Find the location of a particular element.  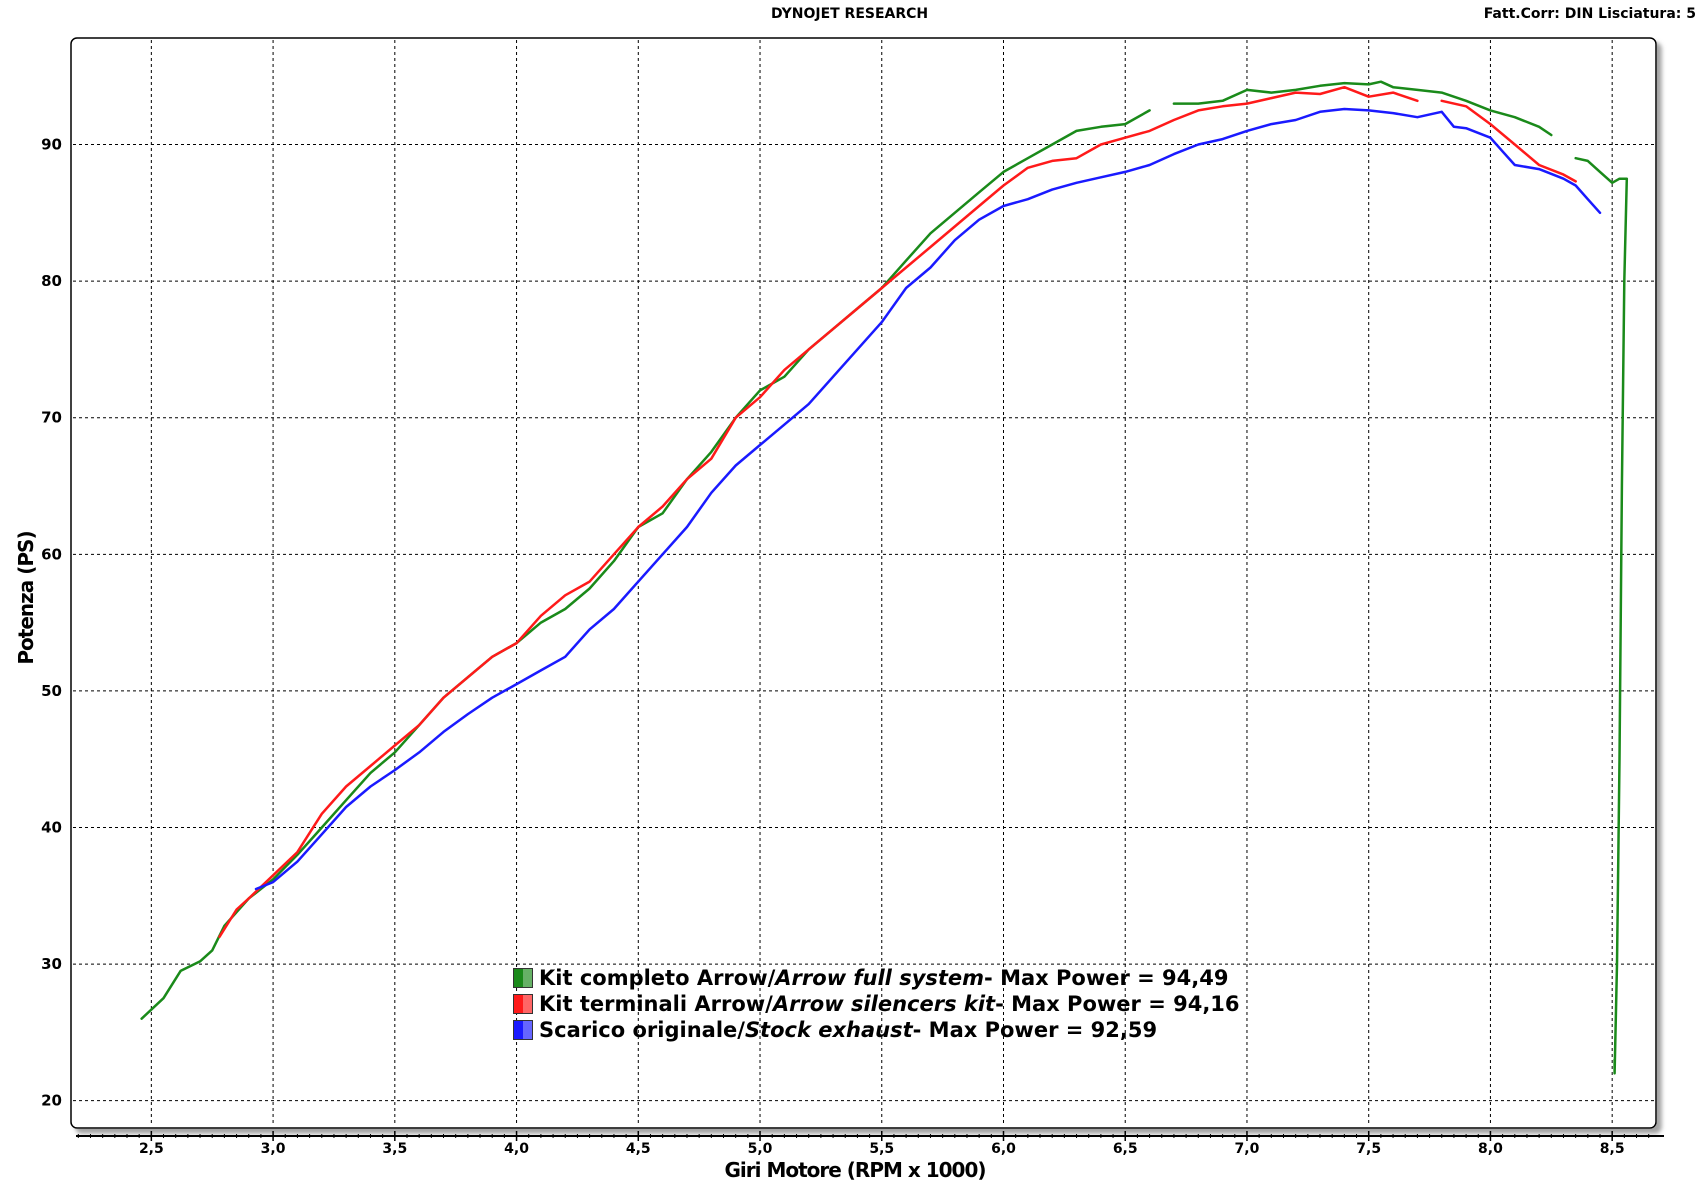

x-tick-label: 8,5 is located at coordinates (1612, 1149).